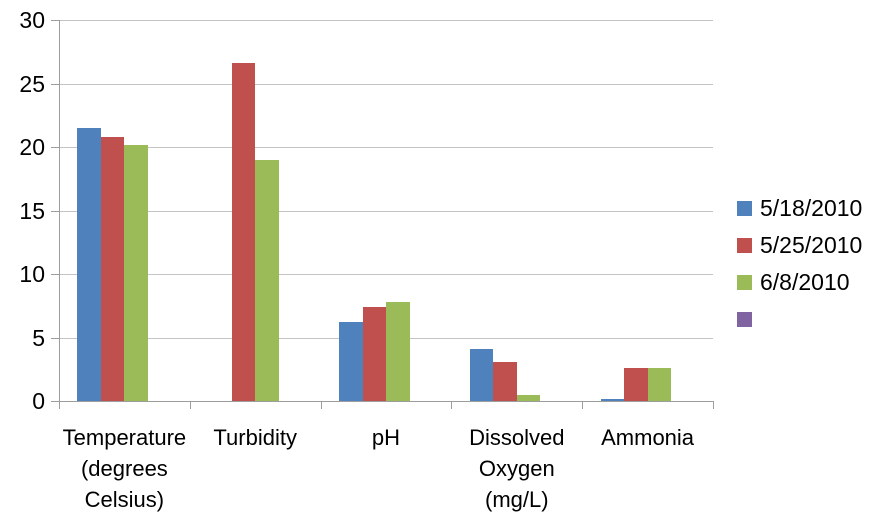 The width and height of the screenshot is (874, 527). I want to click on y-tick-label: 5, so click(38, 338).